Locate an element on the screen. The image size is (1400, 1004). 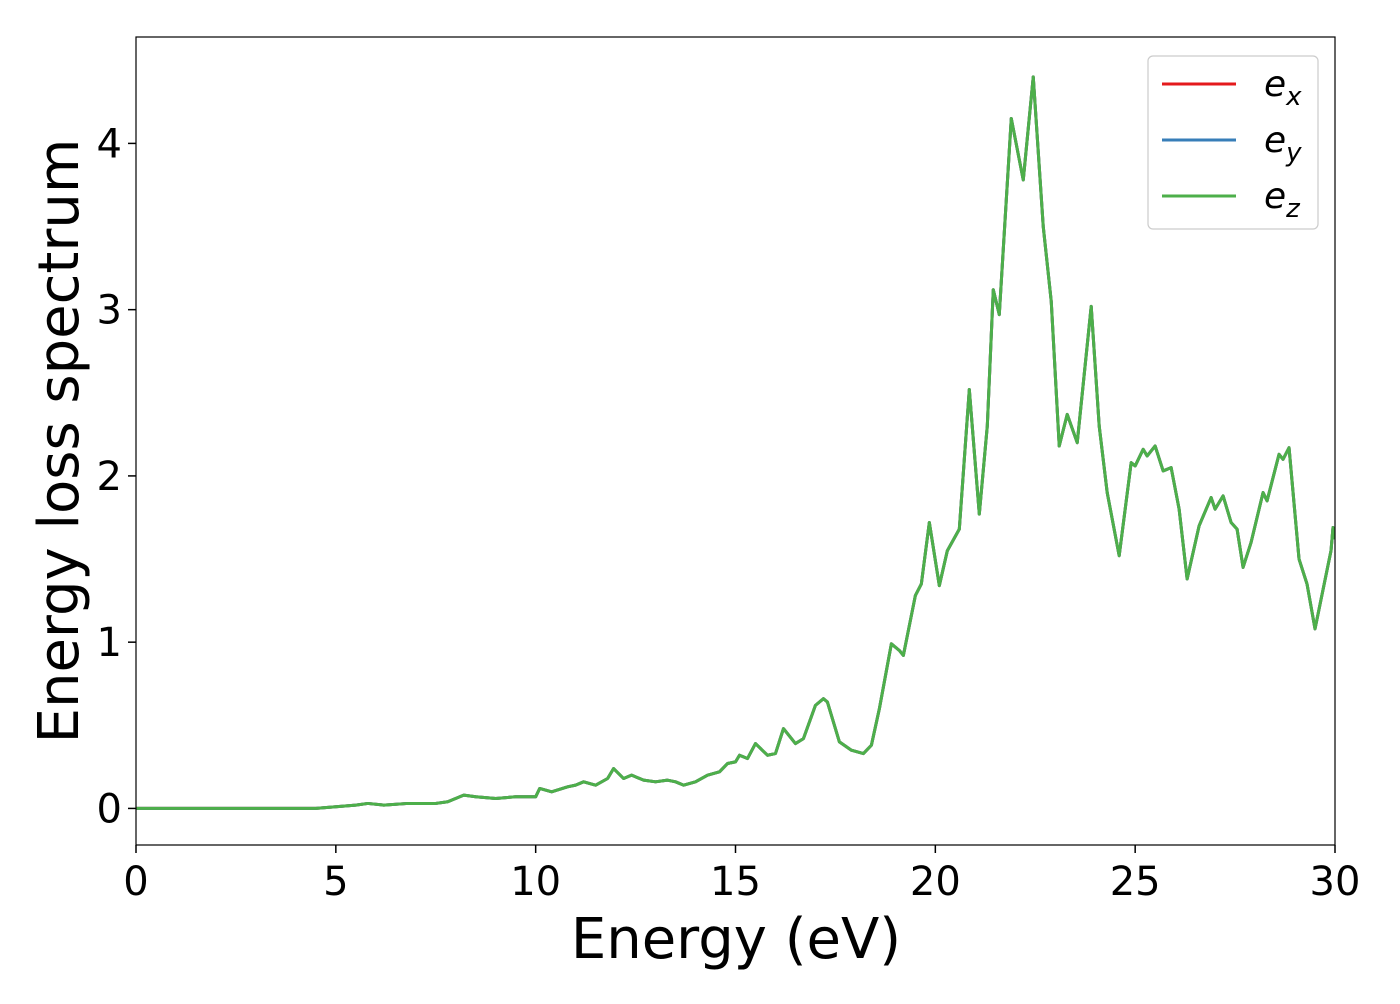
x-tick-label: 5 is located at coordinates (335, 882).